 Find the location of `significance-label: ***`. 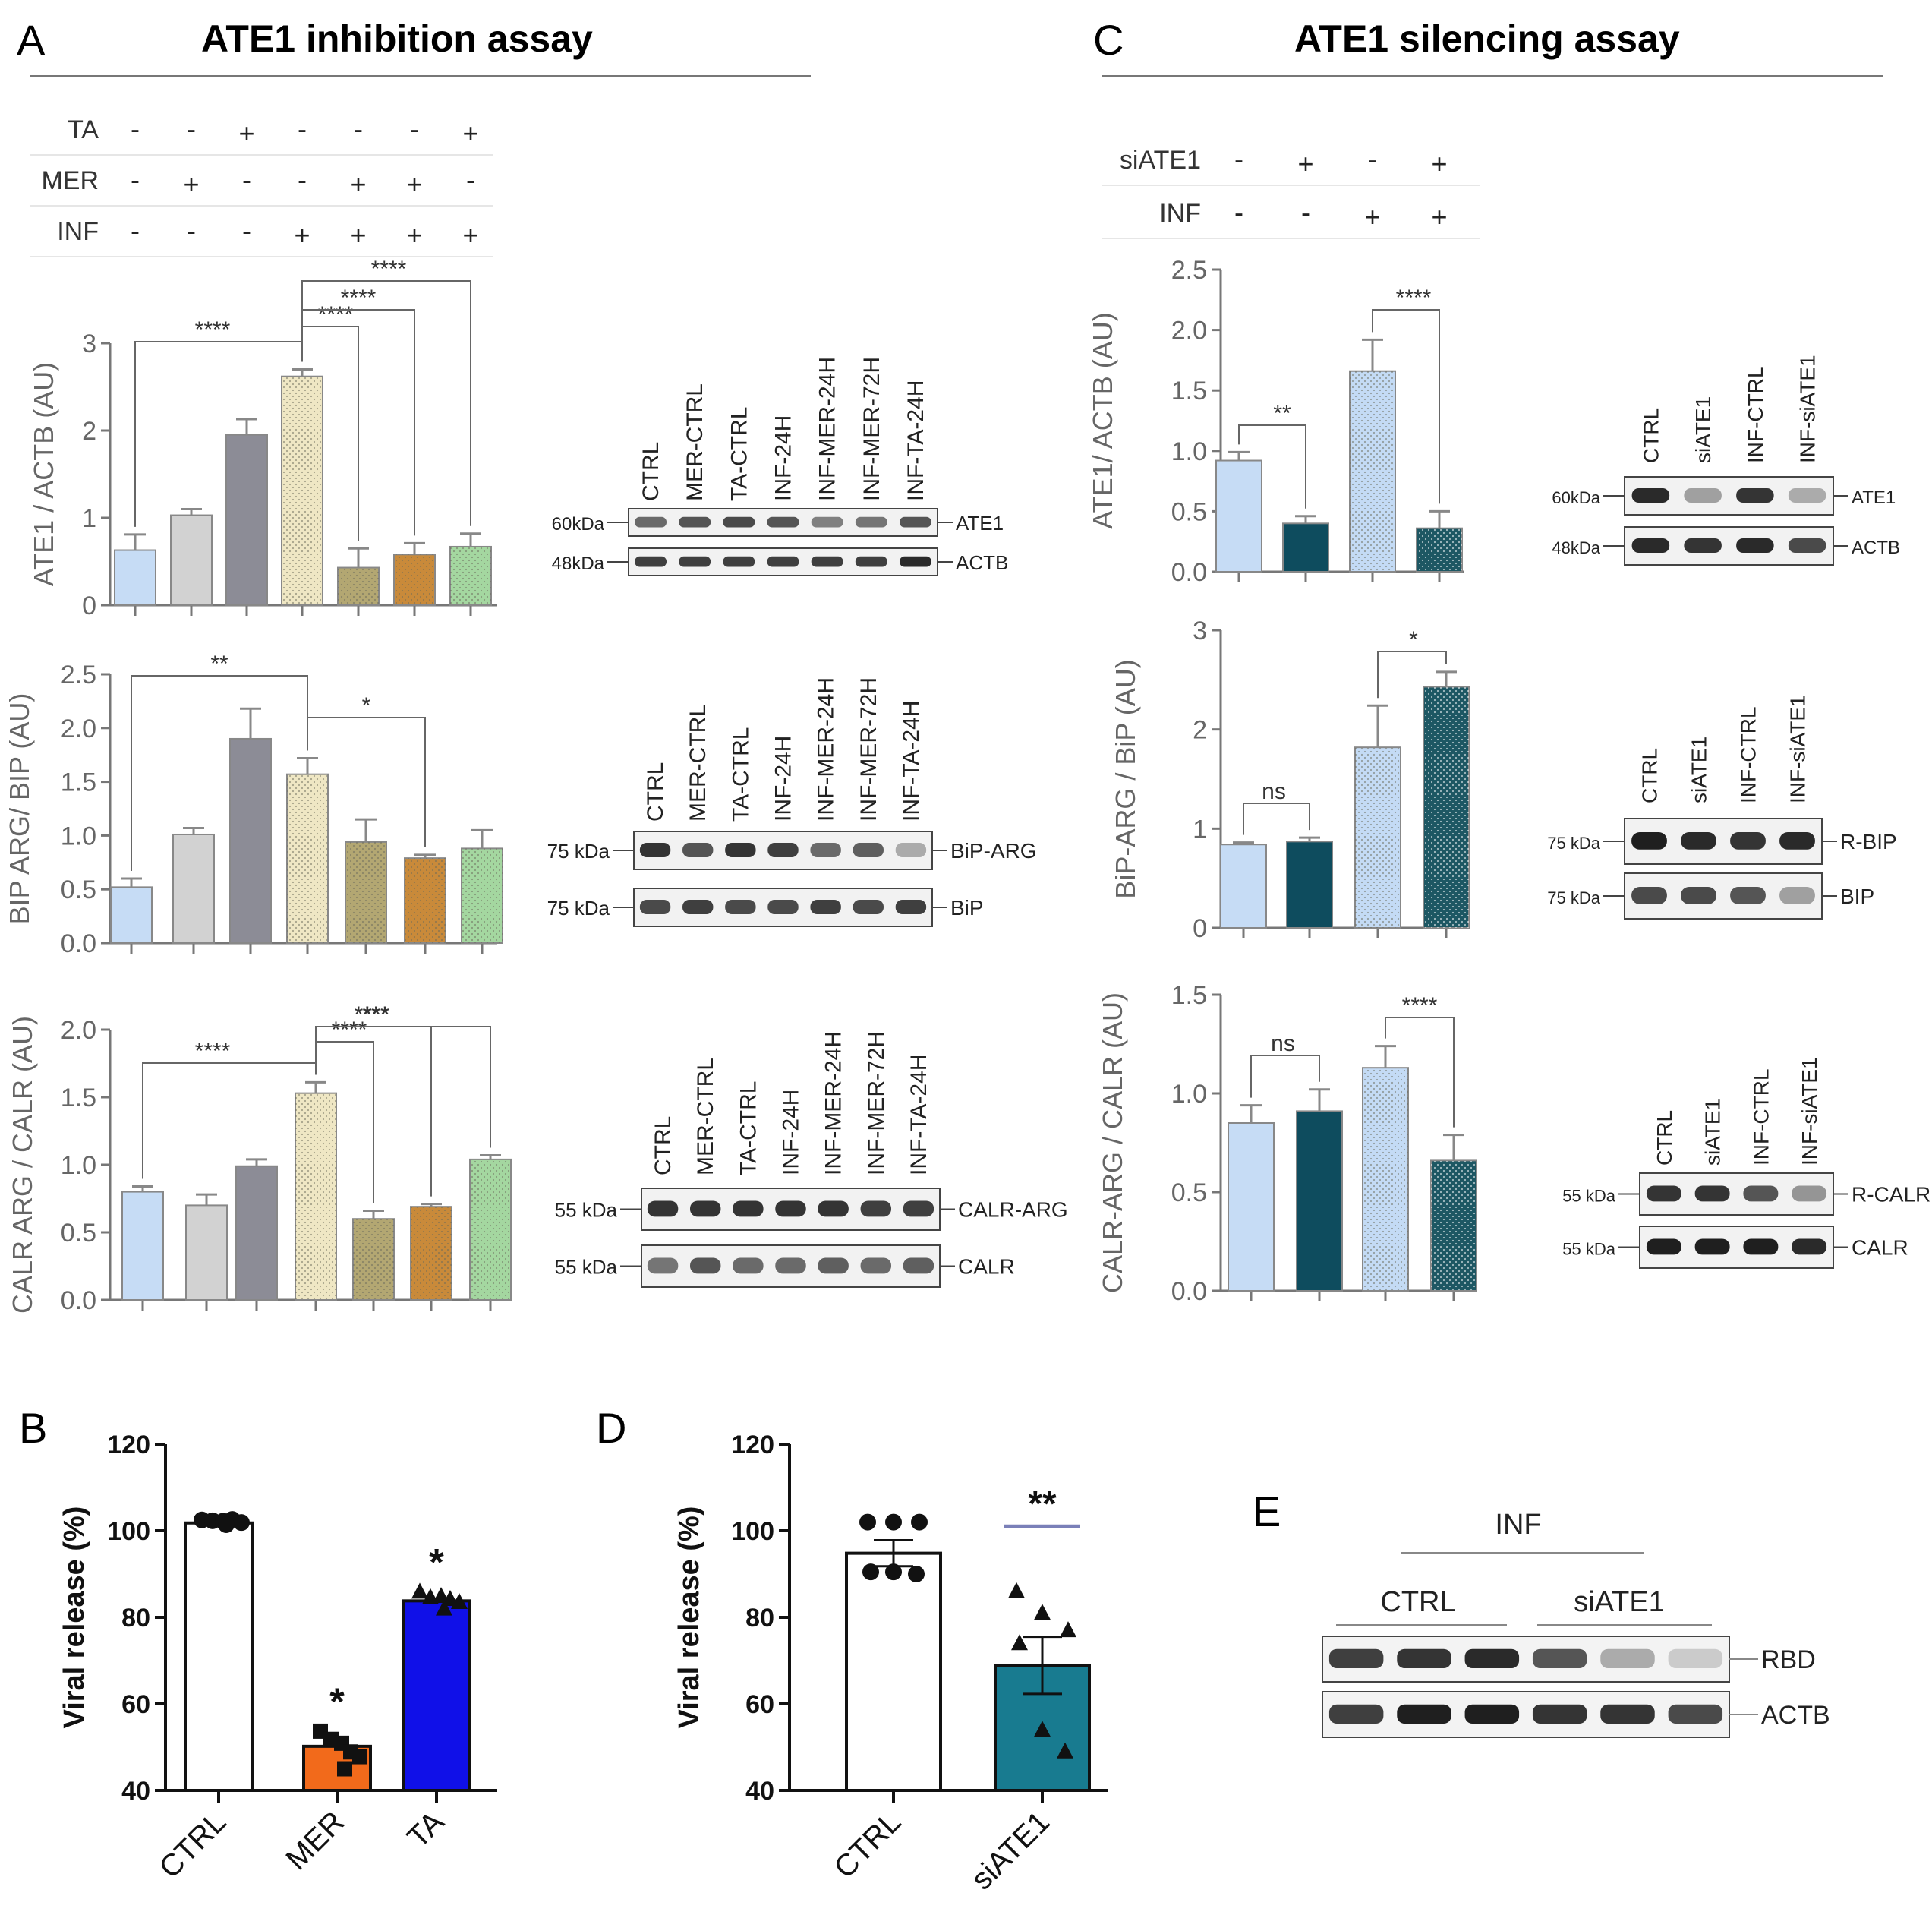

significance-label: *** is located at coordinates (376, 1015).